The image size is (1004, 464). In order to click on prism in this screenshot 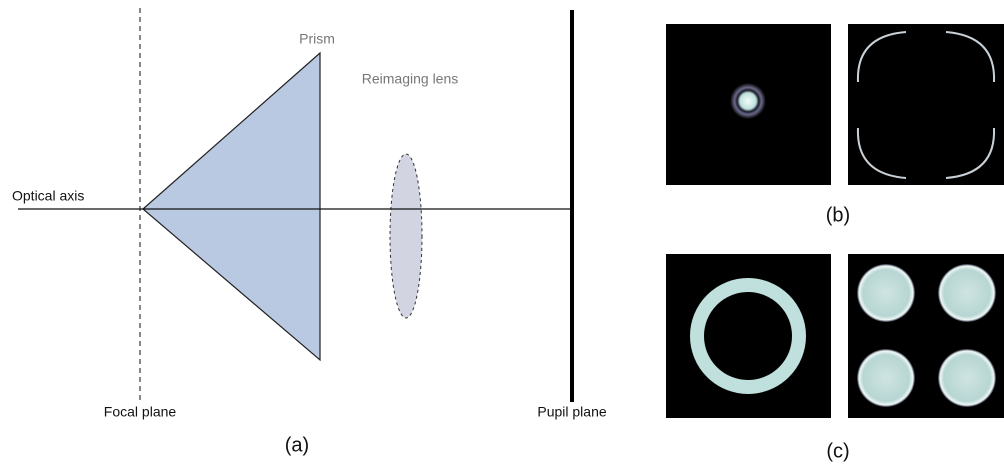, I will do `click(231, 206)`.